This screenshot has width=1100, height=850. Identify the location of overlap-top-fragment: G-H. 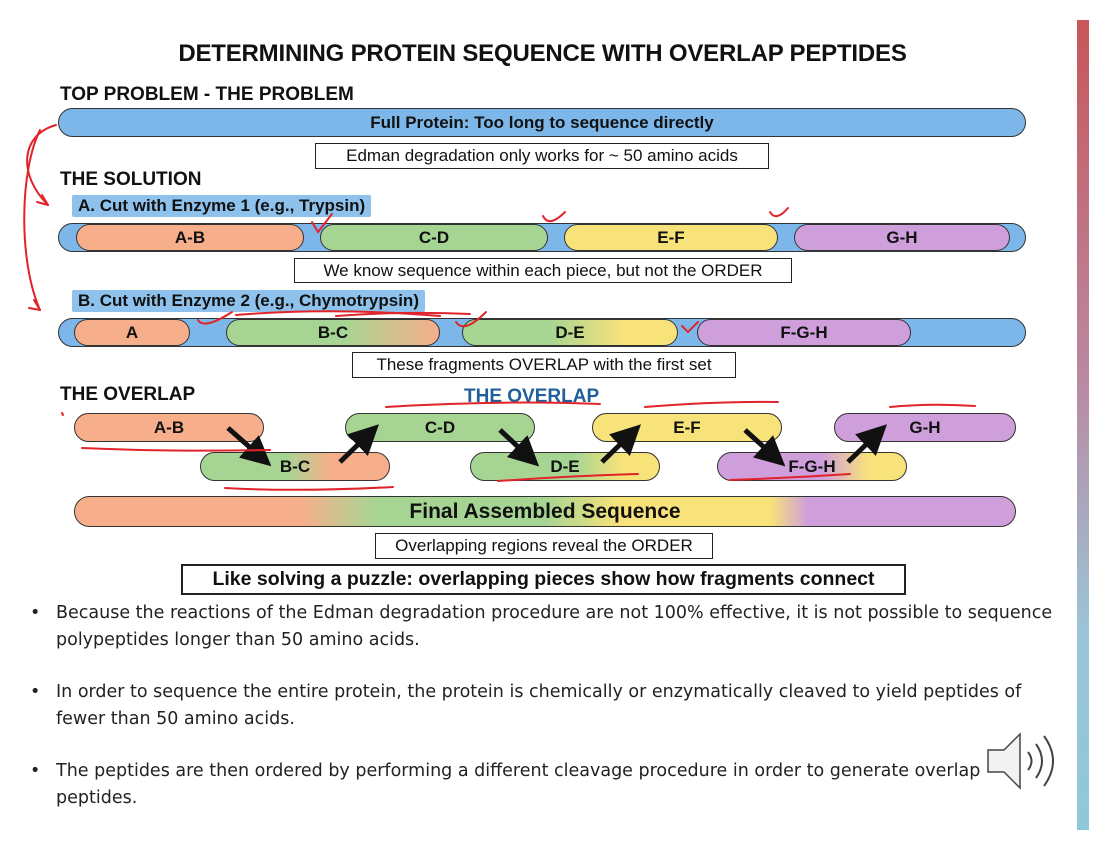
(925, 427).